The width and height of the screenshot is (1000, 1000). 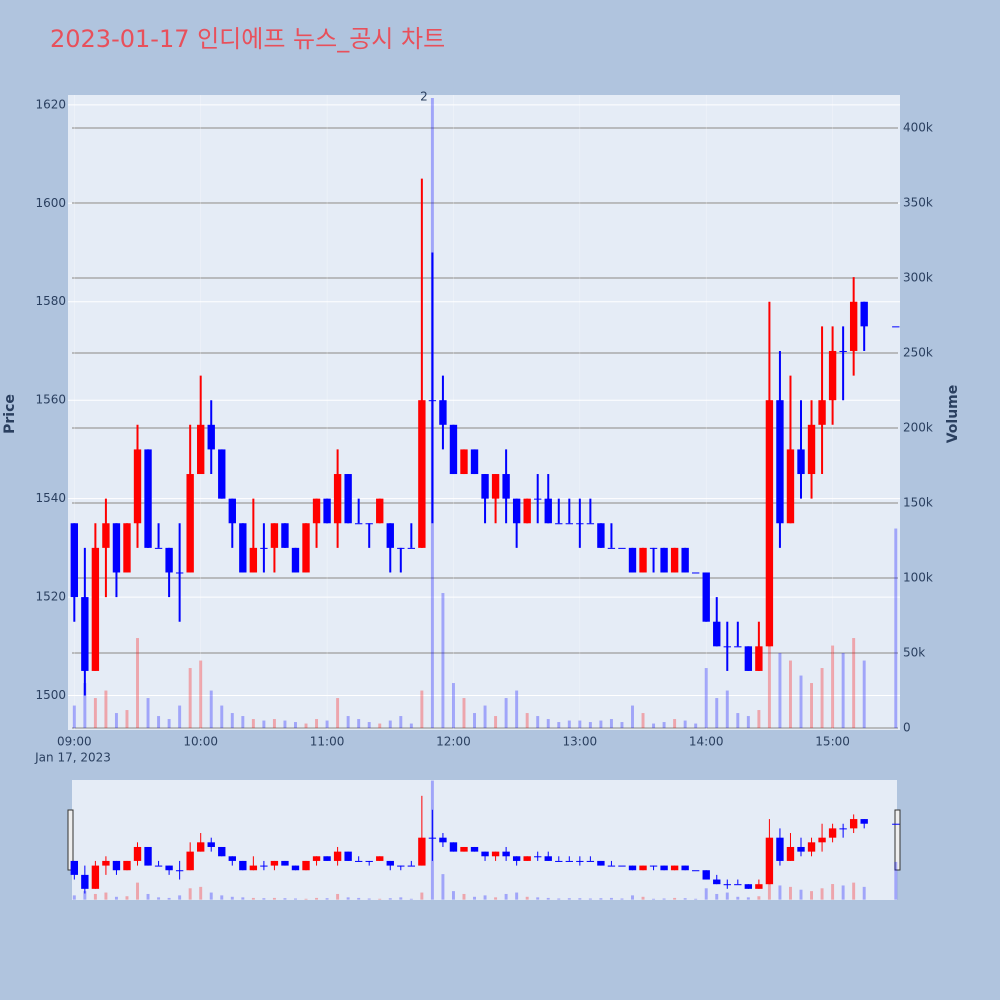 What do you see at coordinates (50, 203) in the screenshot?
I see `y-tick-label: 1600` at bounding box center [50, 203].